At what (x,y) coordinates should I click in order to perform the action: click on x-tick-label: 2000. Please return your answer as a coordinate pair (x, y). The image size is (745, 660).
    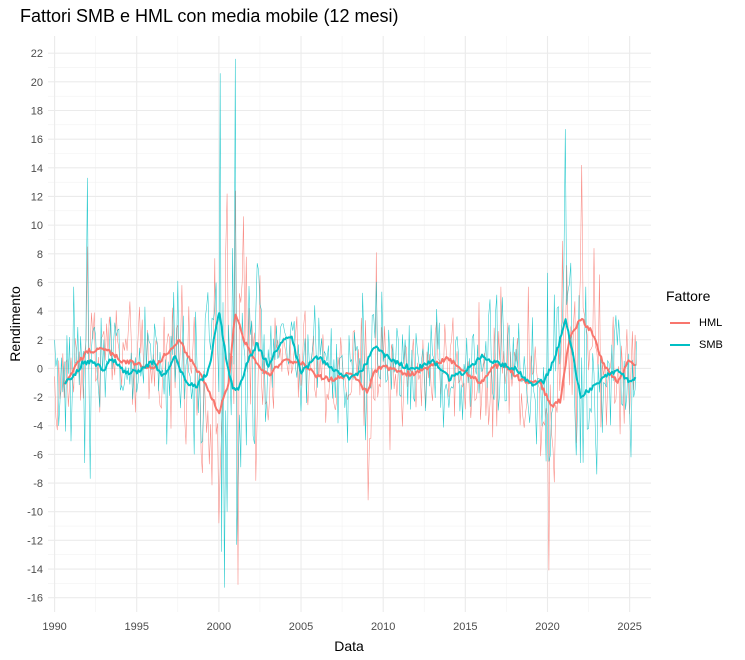
    Looking at the image, I should click on (219, 627).